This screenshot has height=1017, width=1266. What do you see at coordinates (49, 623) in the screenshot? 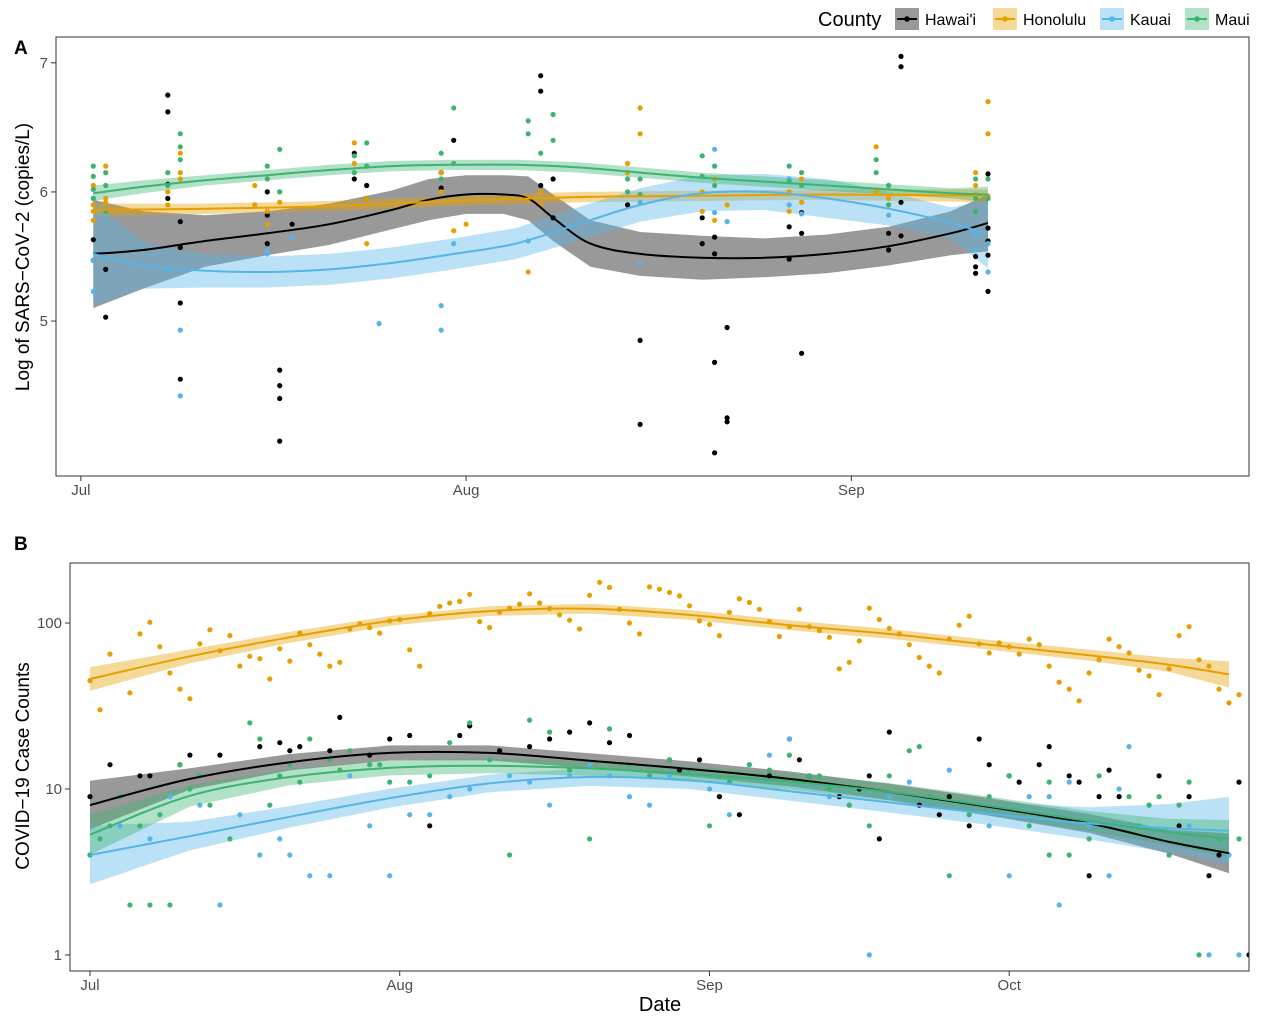
I see `panel-b-y-tick-label: 100` at bounding box center [49, 623].